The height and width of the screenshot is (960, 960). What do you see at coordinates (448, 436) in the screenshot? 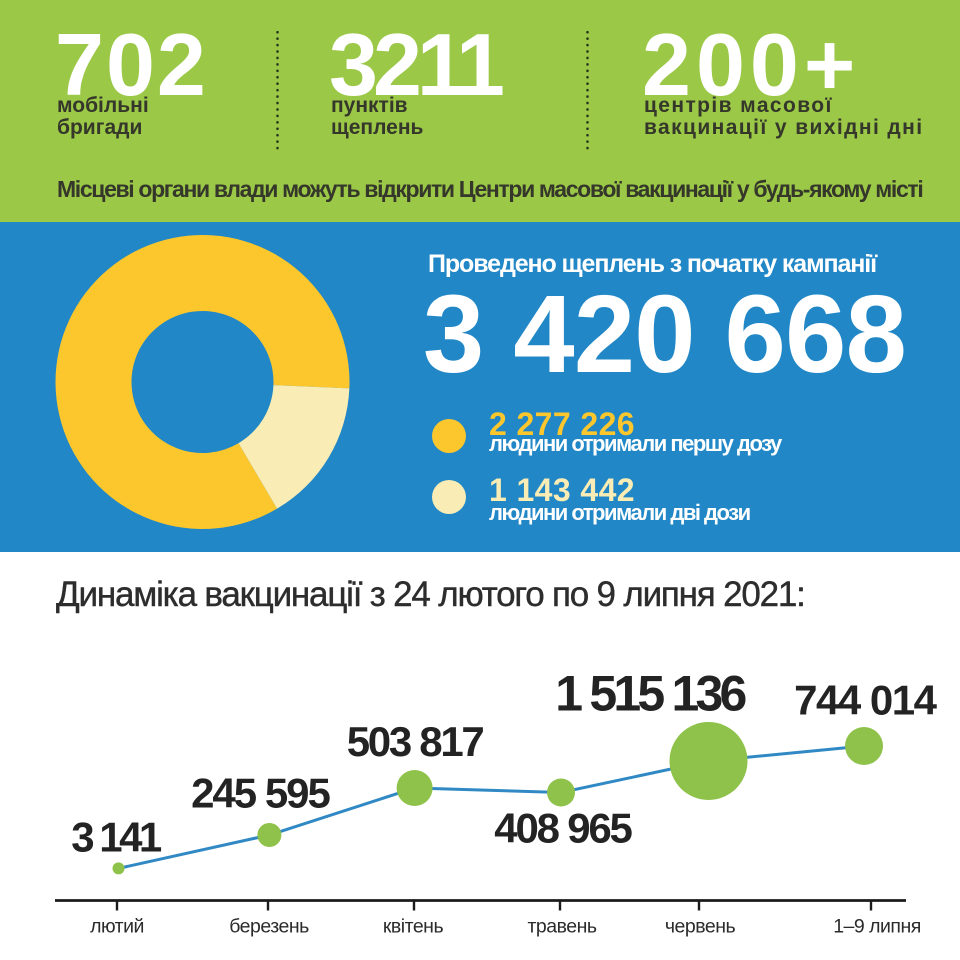
I see `legend-dot-first-dose` at bounding box center [448, 436].